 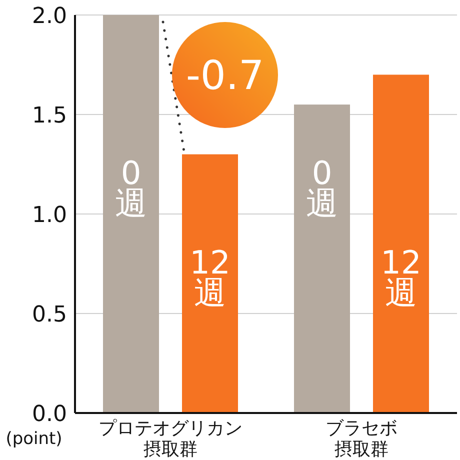 What do you see at coordinates (49, 215) in the screenshot?
I see `y-tick-label: 1.0` at bounding box center [49, 215].